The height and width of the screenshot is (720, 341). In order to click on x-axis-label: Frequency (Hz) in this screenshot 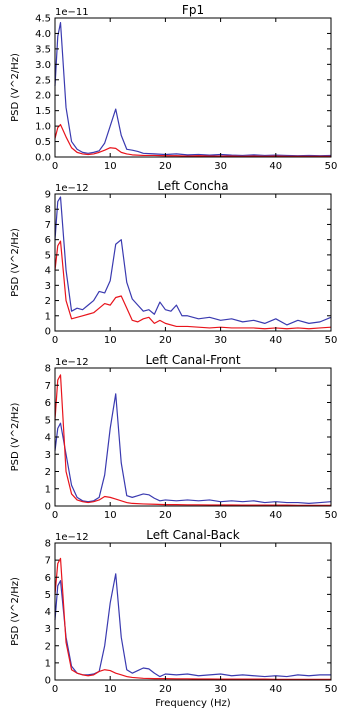, I will do `click(193, 703)`.